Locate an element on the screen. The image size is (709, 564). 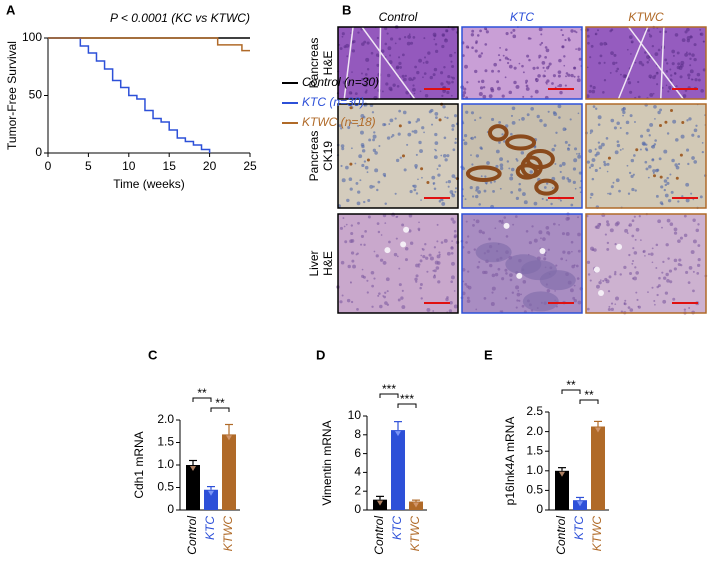
vessel is located at coordinates (633, 63).